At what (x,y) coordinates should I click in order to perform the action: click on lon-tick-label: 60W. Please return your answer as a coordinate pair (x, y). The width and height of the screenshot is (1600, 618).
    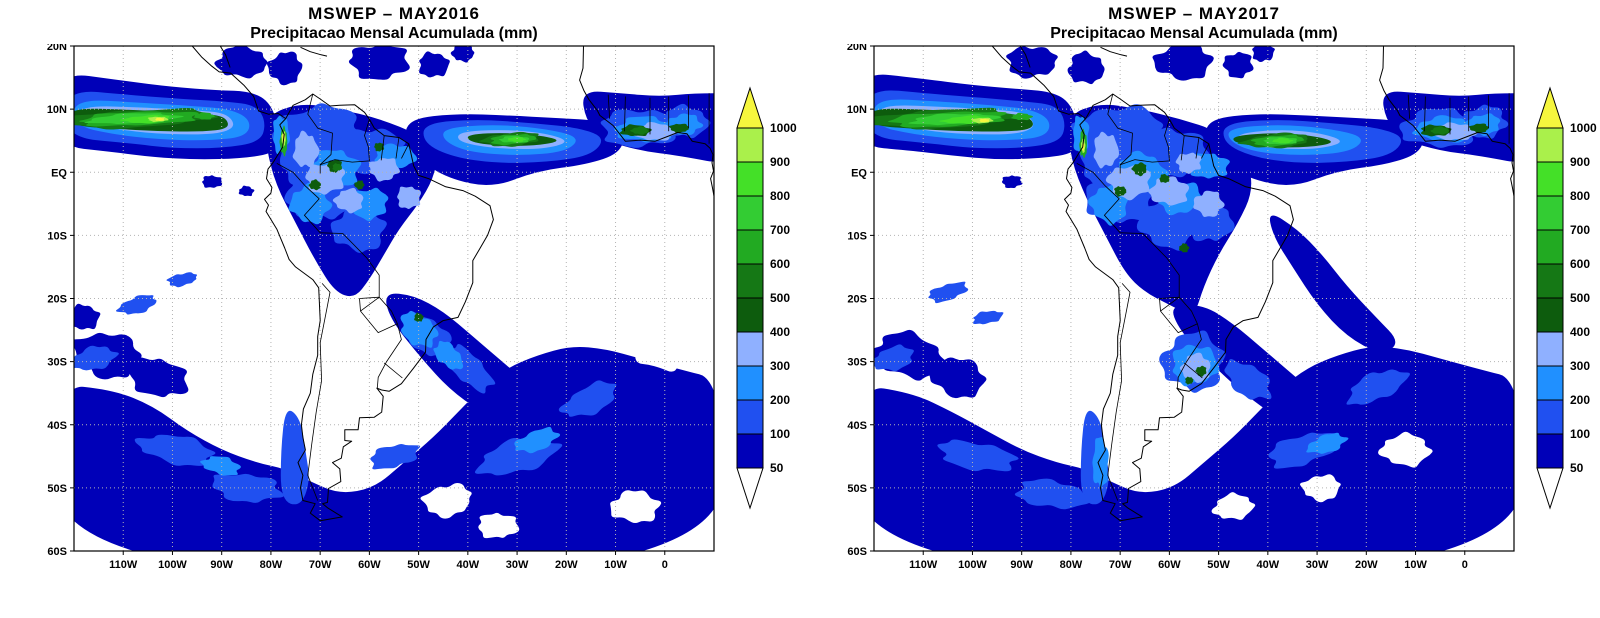
    Looking at the image, I should click on (1169, 565).